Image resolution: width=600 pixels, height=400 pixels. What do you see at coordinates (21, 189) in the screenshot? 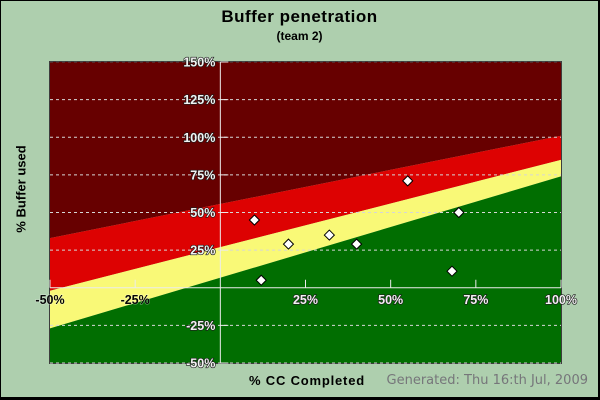
I see `y-axis-title: % Buffer used` at bounding box center [21, 189].